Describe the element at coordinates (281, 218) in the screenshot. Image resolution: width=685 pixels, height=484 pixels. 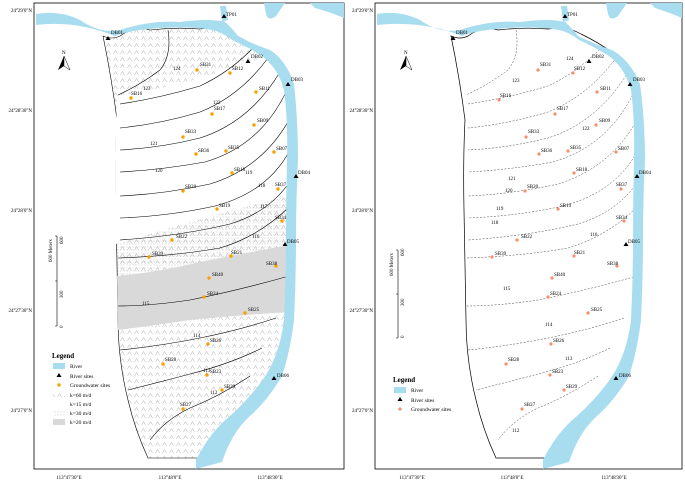
I see `gw-site-label: SB34` at that location.